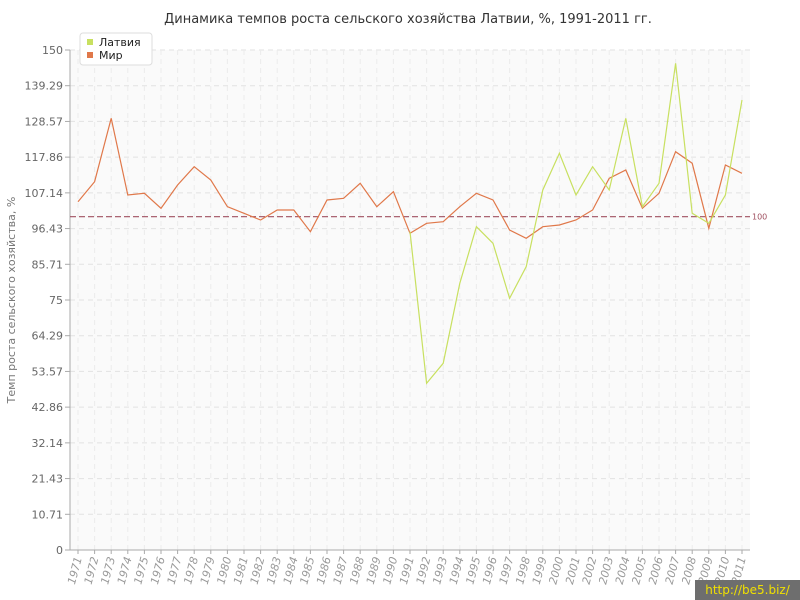  I want to click on legend-swatch-latvia, so click(90, 42).